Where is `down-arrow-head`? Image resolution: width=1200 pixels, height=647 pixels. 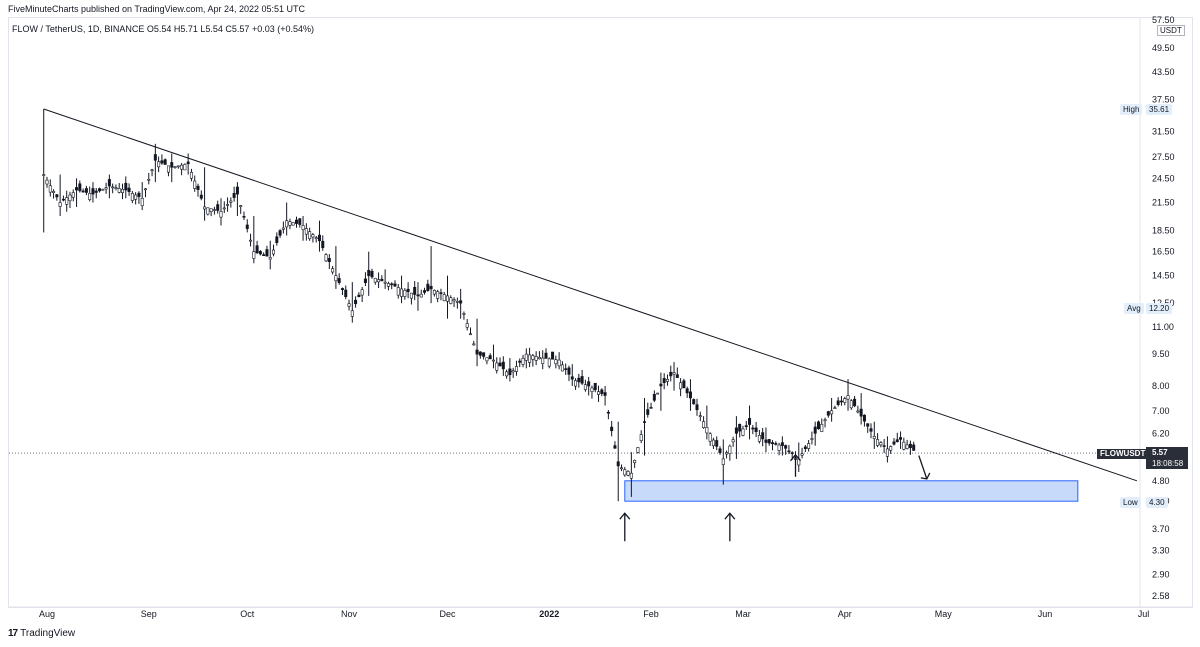 down-arrow-head is located at coordinates (925, 476).